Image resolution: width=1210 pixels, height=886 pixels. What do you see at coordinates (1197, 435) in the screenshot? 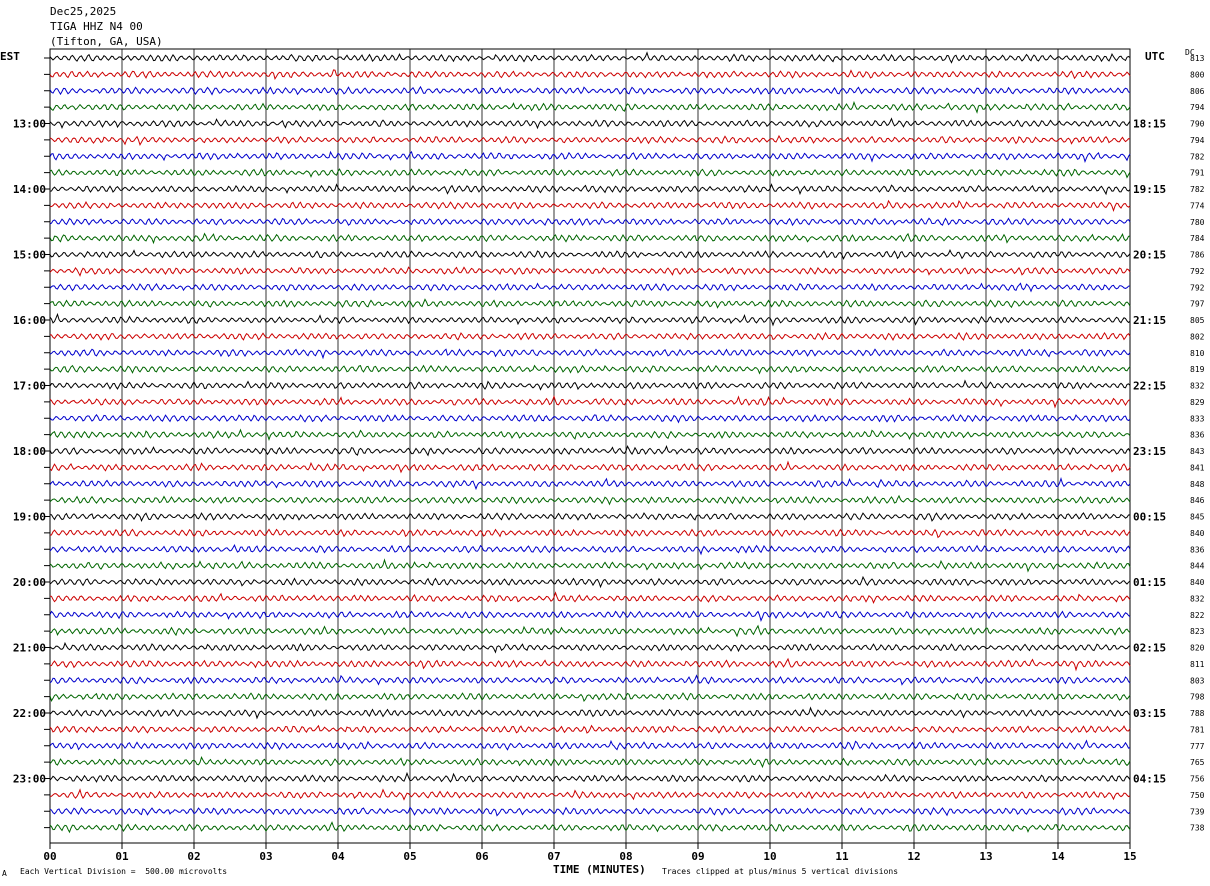
I see `dc-offset-label: 836` at bounding box center [1197, 435].